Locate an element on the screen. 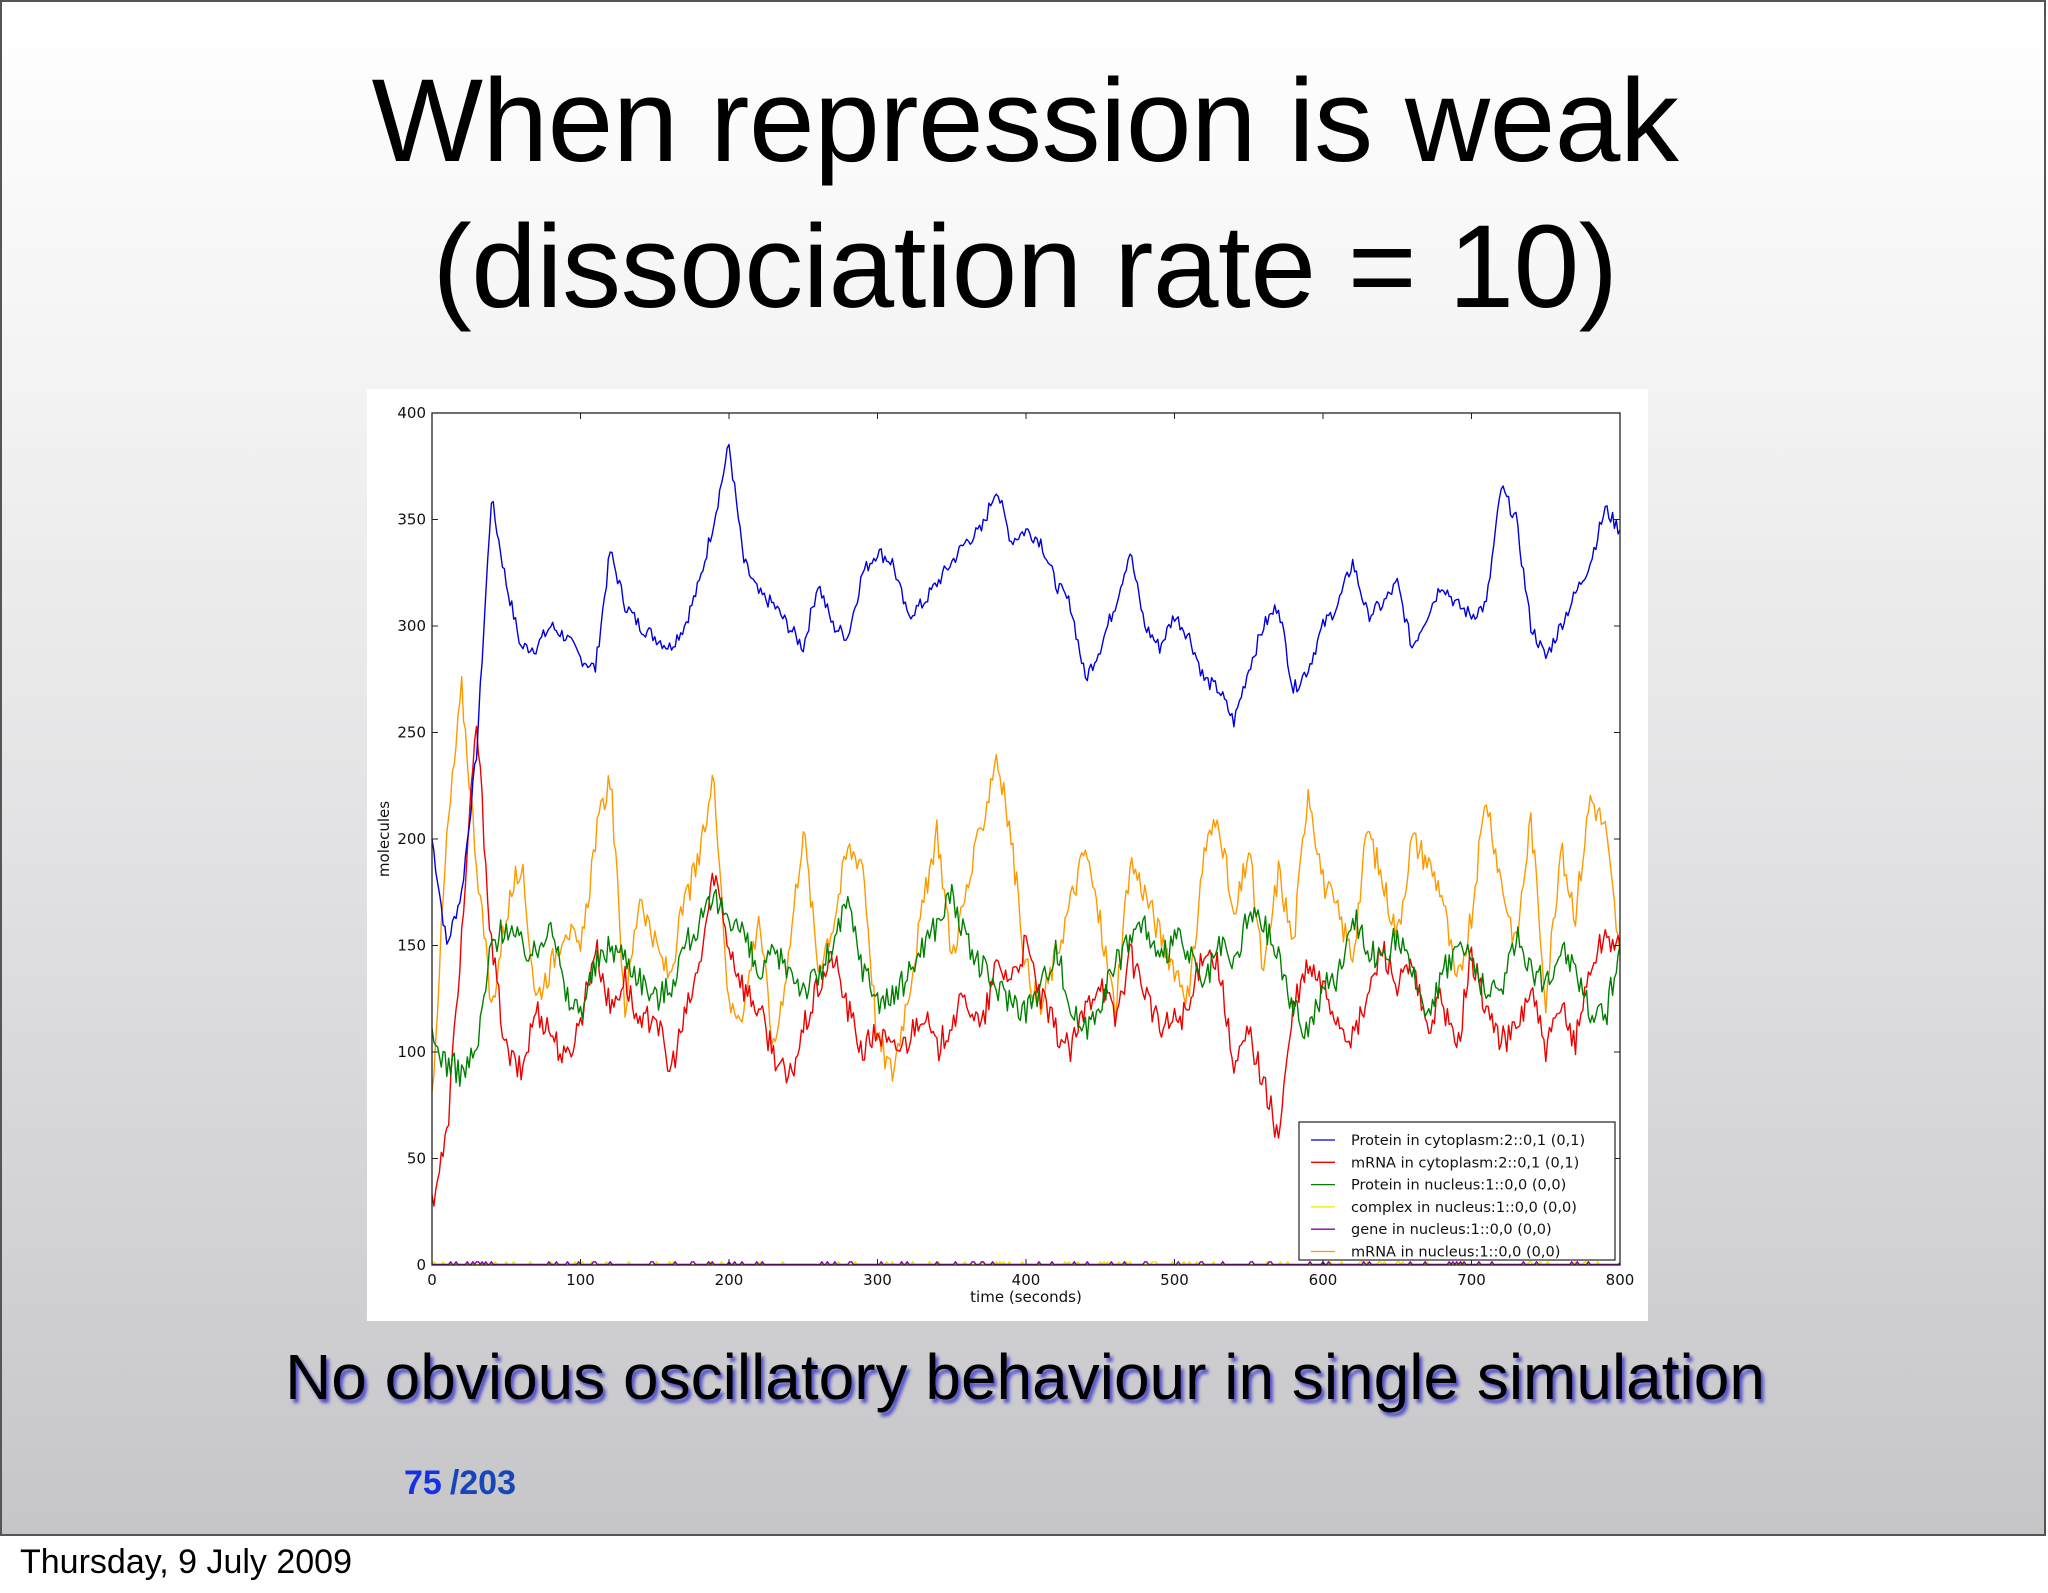 The height and width of the screenshot is (1593, 2048). legend-label: Protein in nucleus:1::0,0 (0,0) is located at coordinates (1458, 1186).